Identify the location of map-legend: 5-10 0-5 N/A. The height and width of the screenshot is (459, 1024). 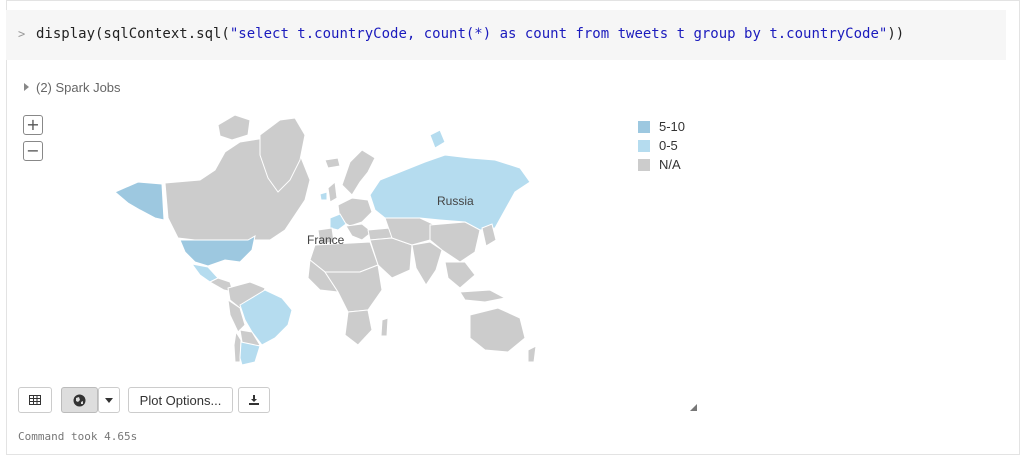
(661, 145).